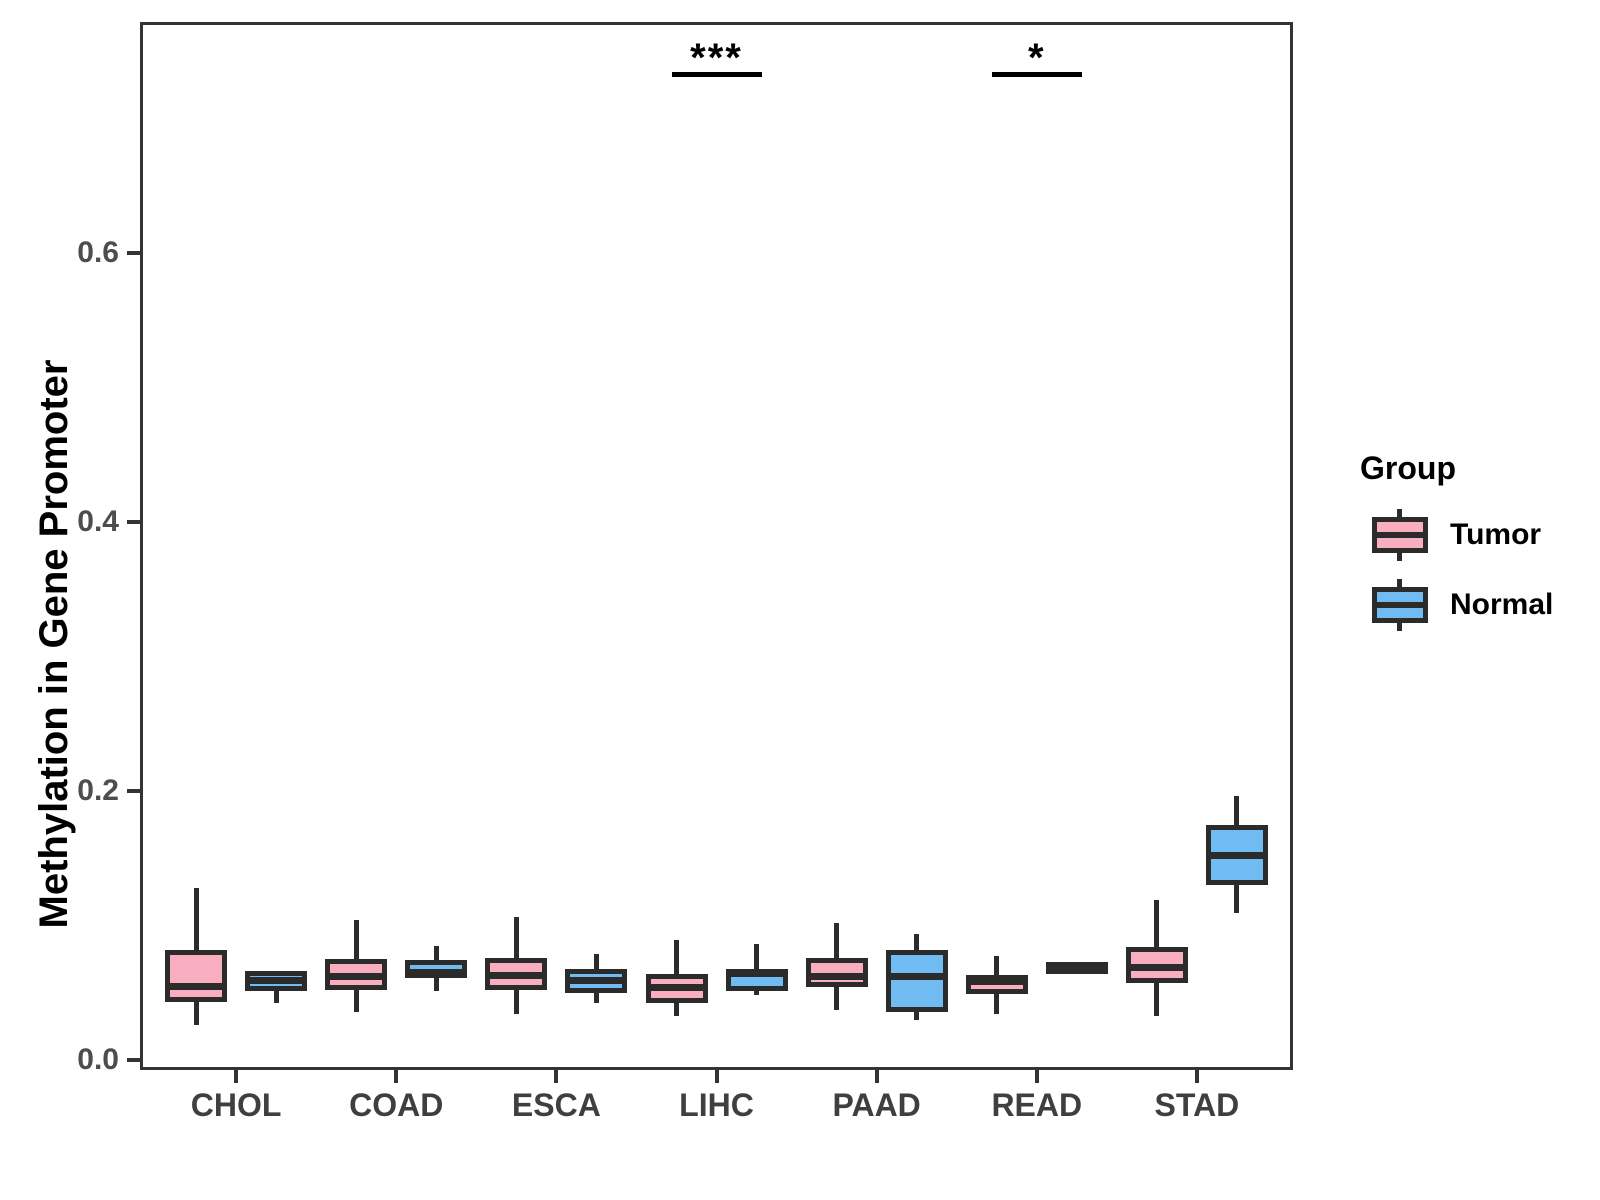 Image resolution: width=1600 pixels, height=1200 pixels. I want to click on median-normal-READ, so click(1076, 966).